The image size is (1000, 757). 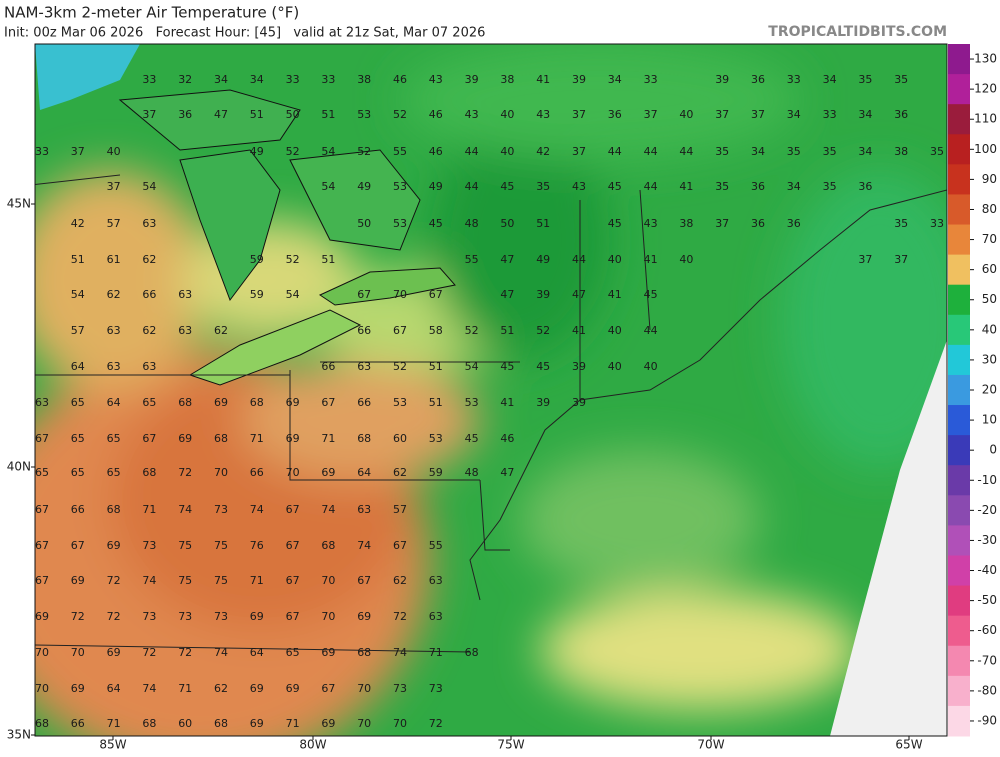 I want to click on station-value: 32, so click(x=185, y=79).